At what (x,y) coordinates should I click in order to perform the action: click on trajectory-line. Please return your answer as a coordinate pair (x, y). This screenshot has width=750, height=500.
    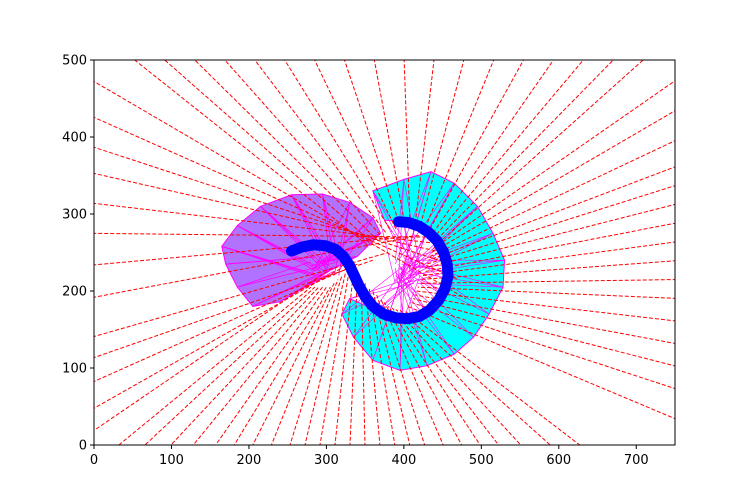
    Looking at the image, I should click on (370, 270).